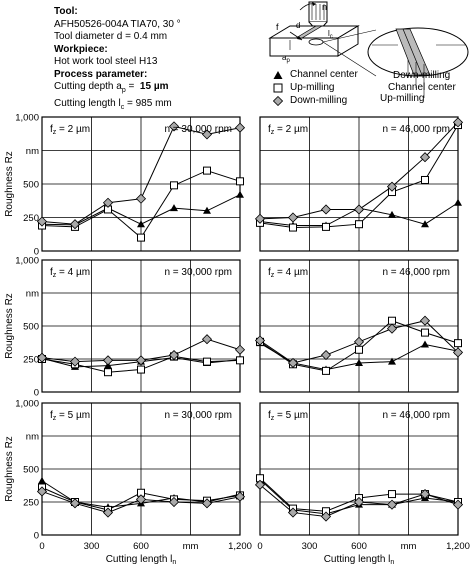 The width and height of the screenshot is (474, 566). What do you see at coordinates (106, 61) in the screenshot?
I see `workpiece-material: Hot work tool steel H13` at bounding box center [106, 61].